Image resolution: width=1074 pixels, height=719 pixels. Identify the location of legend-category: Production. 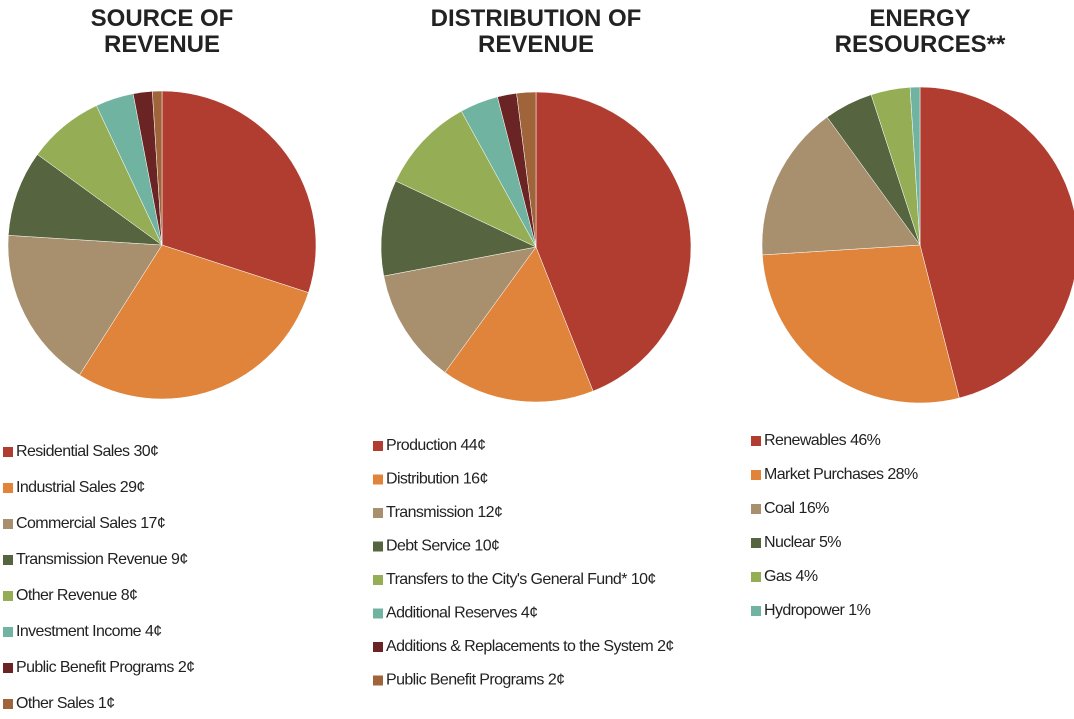
(421, 445).